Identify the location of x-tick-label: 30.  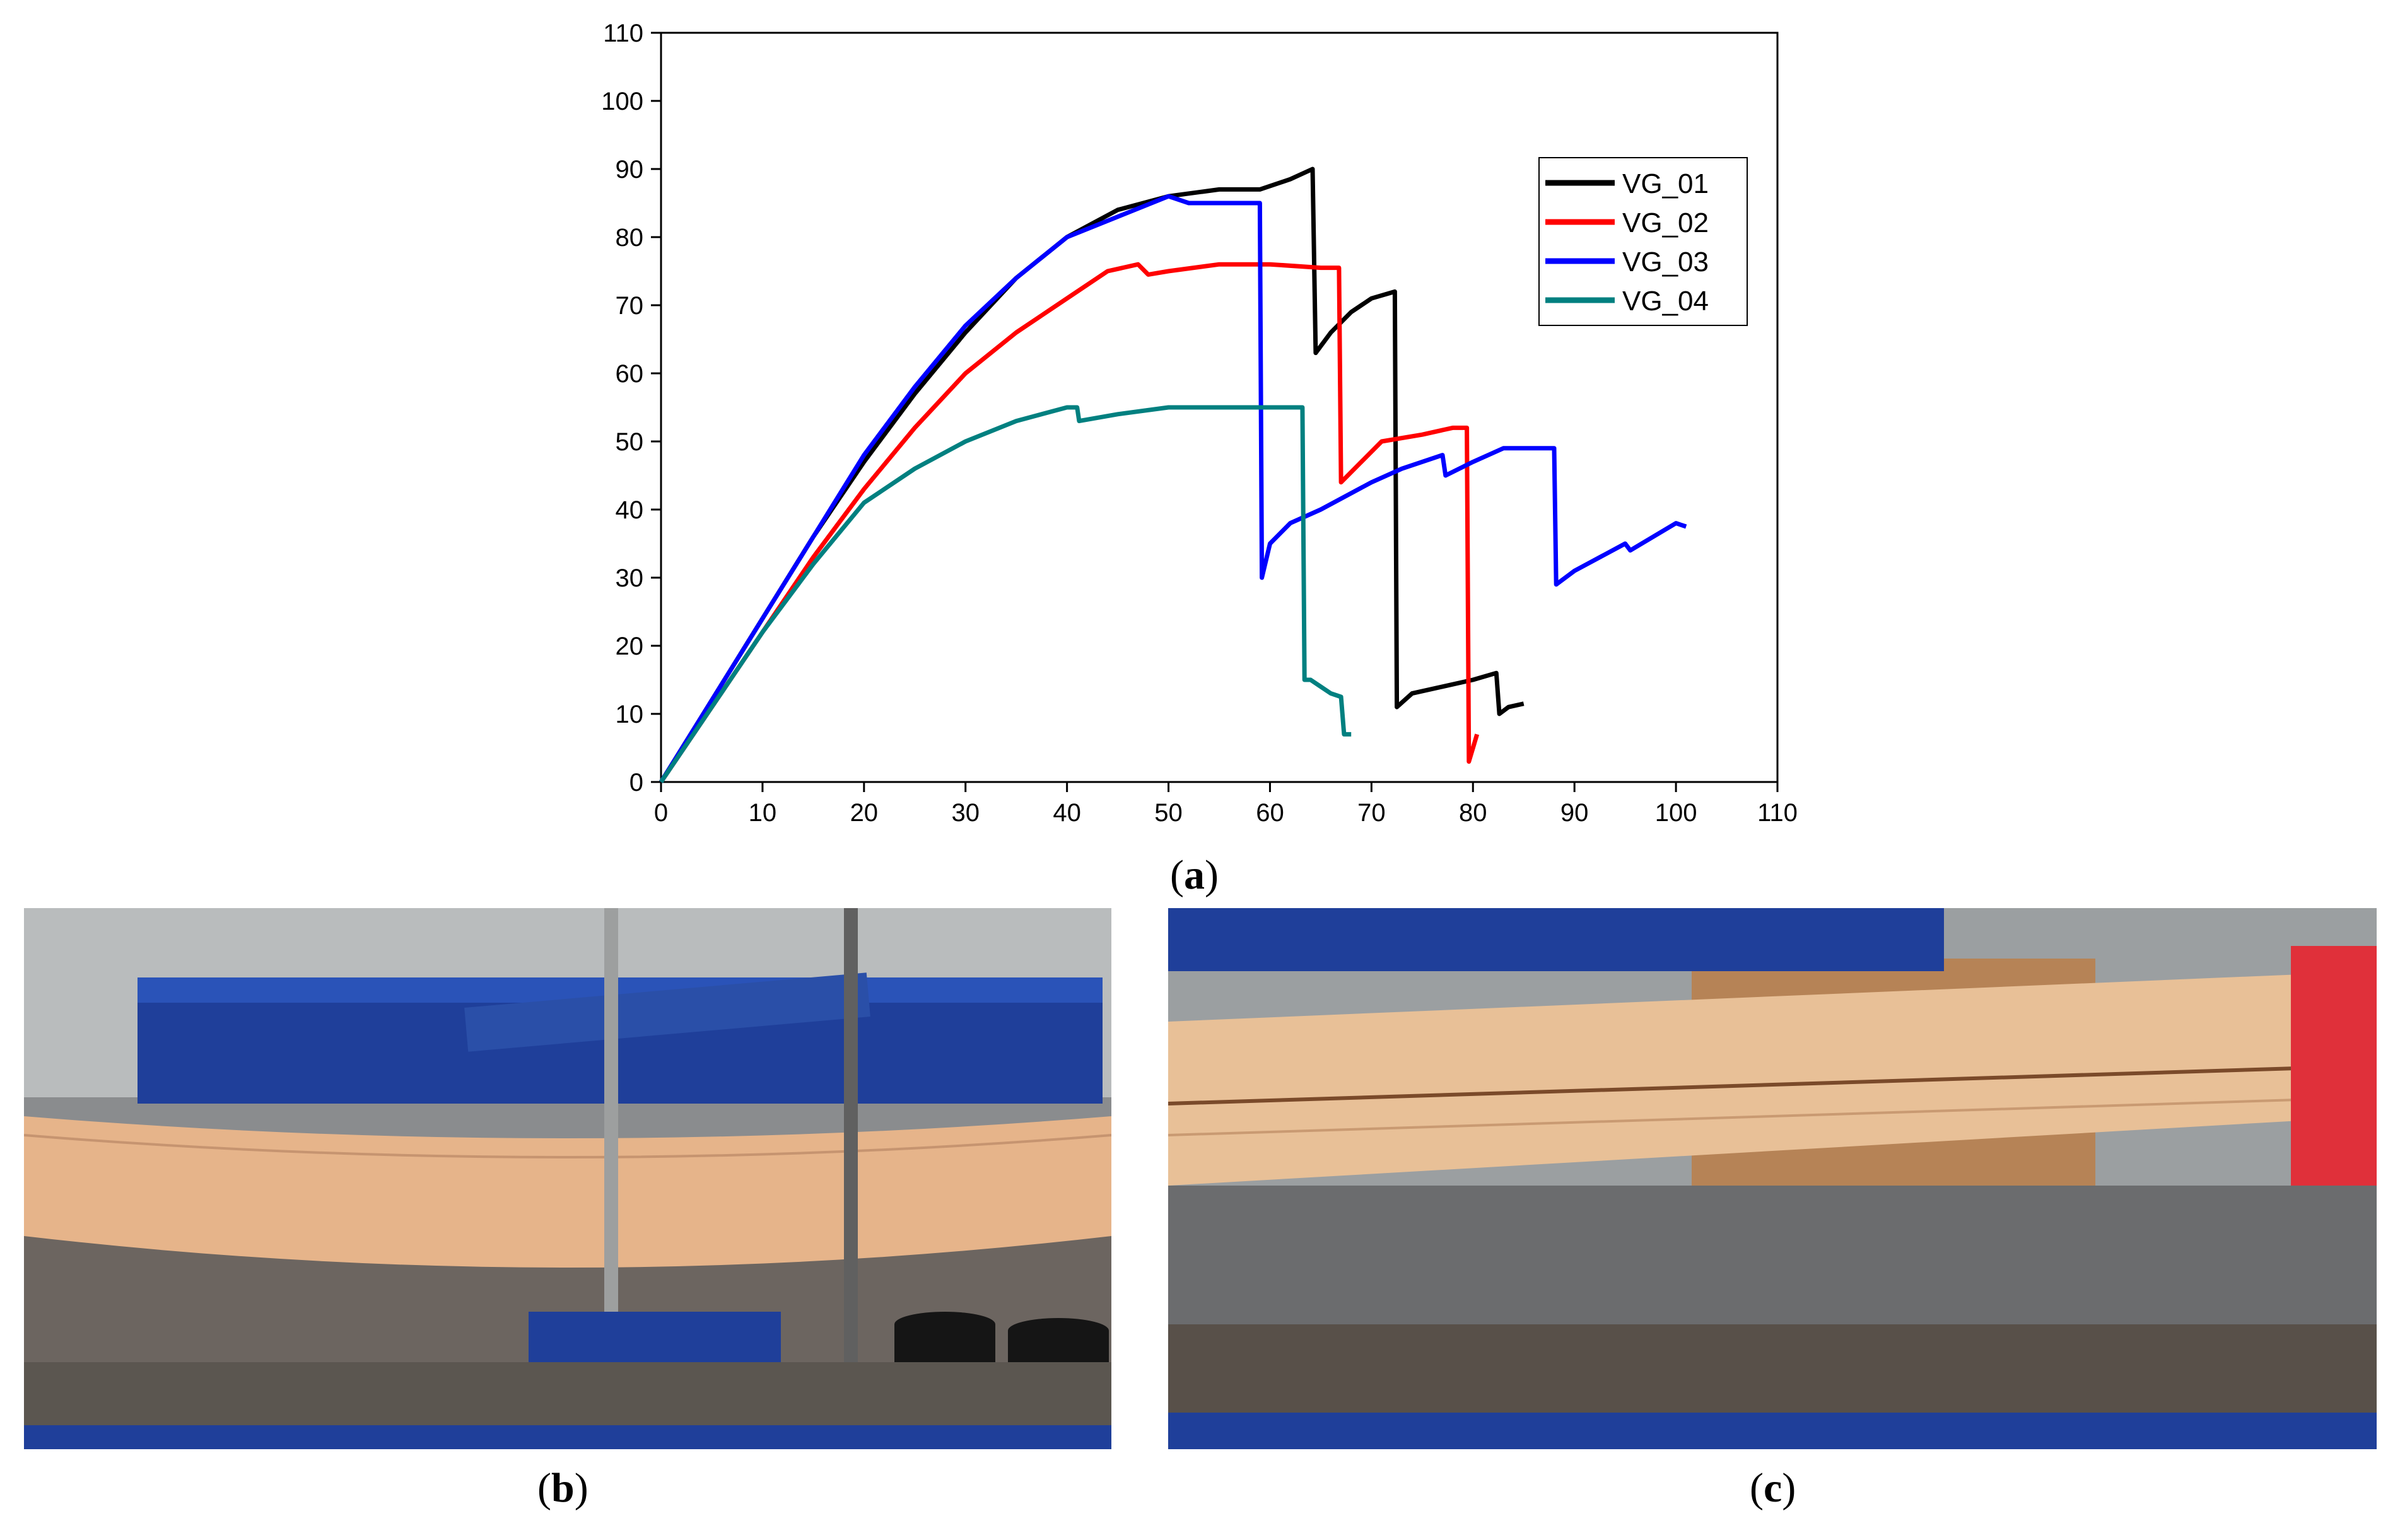
(965, 813).